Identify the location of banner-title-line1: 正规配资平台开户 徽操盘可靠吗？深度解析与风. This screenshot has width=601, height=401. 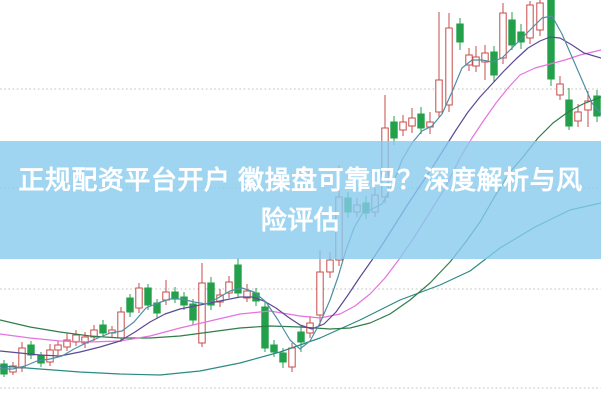
(300, 180).